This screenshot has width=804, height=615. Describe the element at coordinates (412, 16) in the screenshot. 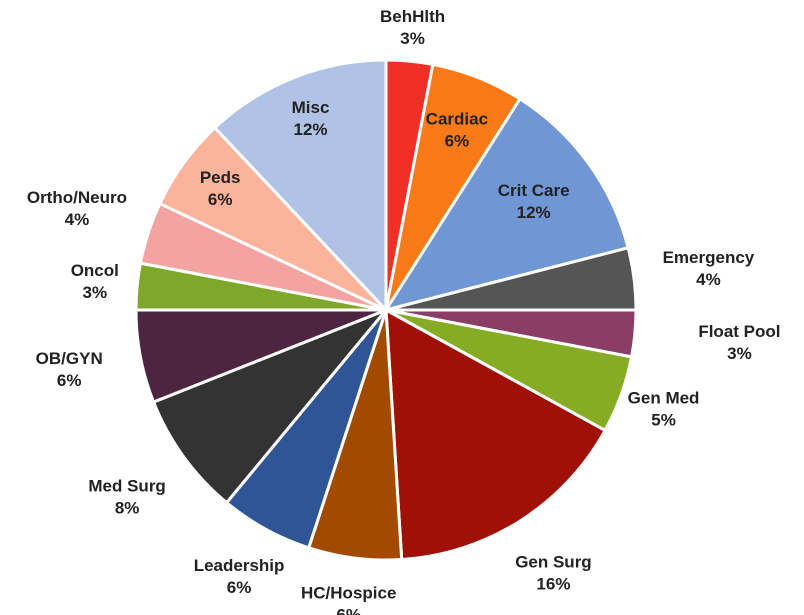

I see `slice-name: BehHlth` at that location.